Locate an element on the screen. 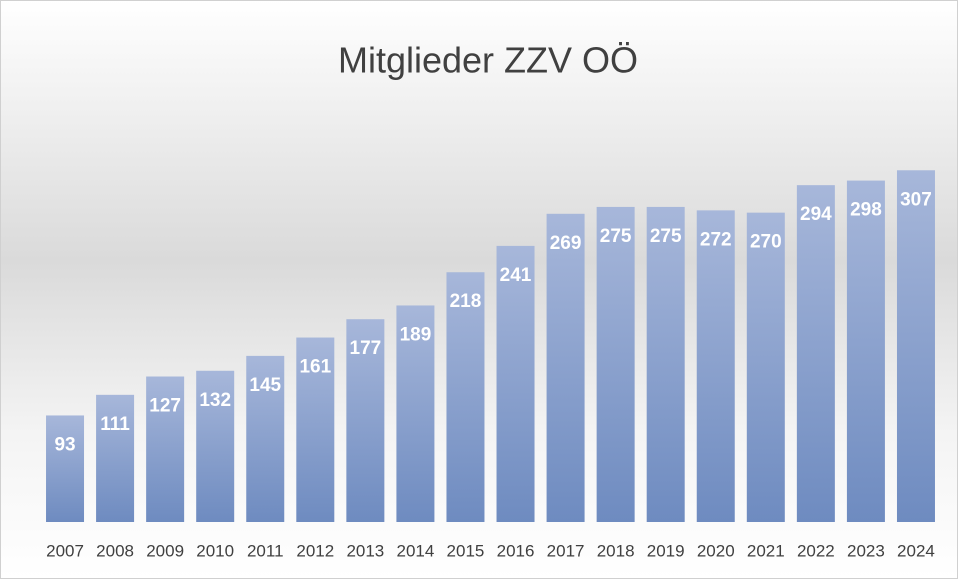  data-label: 294 is located at coordinates (816, 214).